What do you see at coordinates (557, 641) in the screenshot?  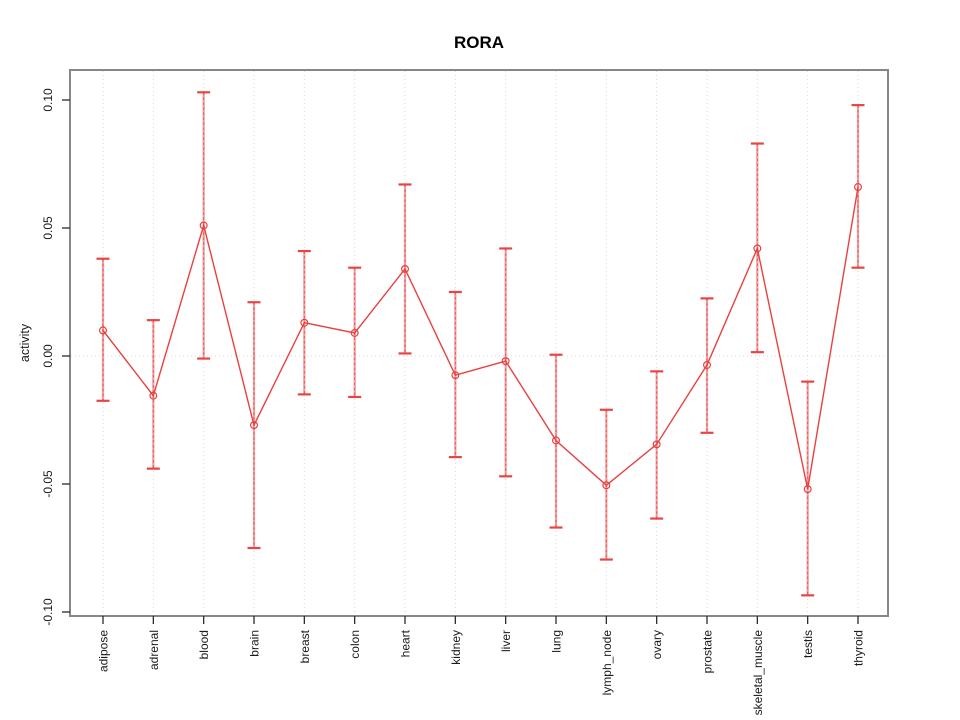 I see `x-tick-label: lung` at bounding box center [557, 641].